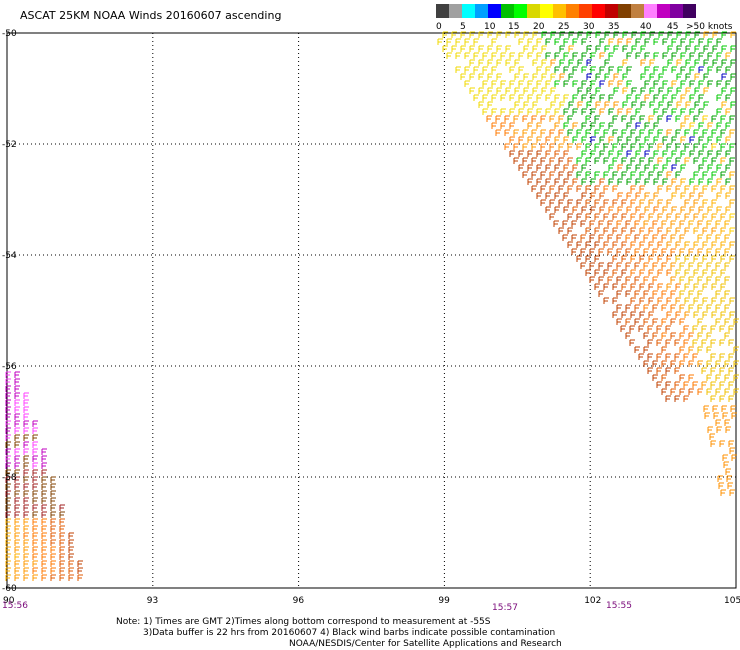  What do you see at coordinates (9, 34) in the screenshot?
I see `latitude-label: -50` at bounding box center [9, 34].